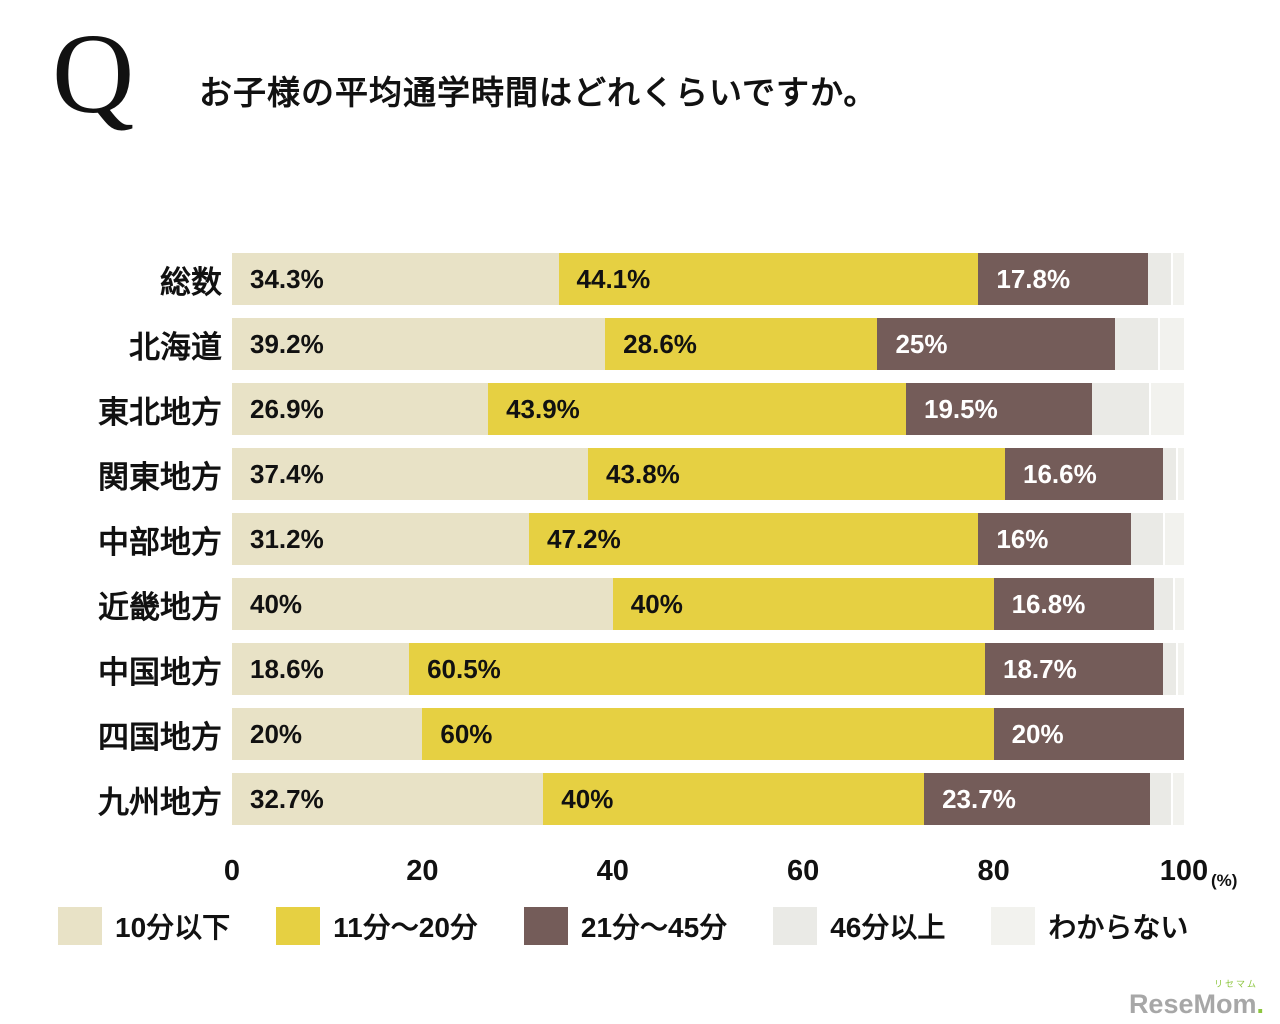 The width and height of the screenshot is (1280, 1024). I want to click on bar-segment: 31.2%, so click(381, 539).